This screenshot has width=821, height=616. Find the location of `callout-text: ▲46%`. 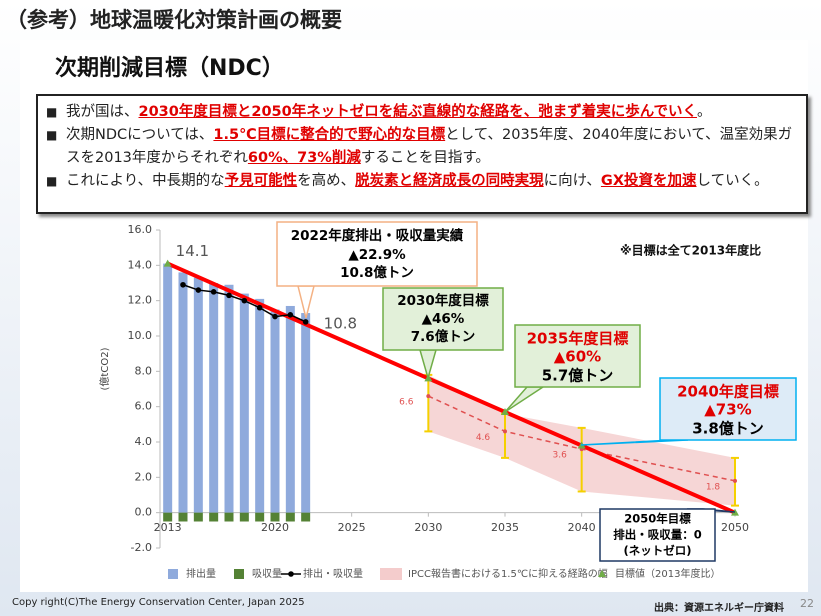

callout-text: ▲46% is located at coordinates (443, 319).